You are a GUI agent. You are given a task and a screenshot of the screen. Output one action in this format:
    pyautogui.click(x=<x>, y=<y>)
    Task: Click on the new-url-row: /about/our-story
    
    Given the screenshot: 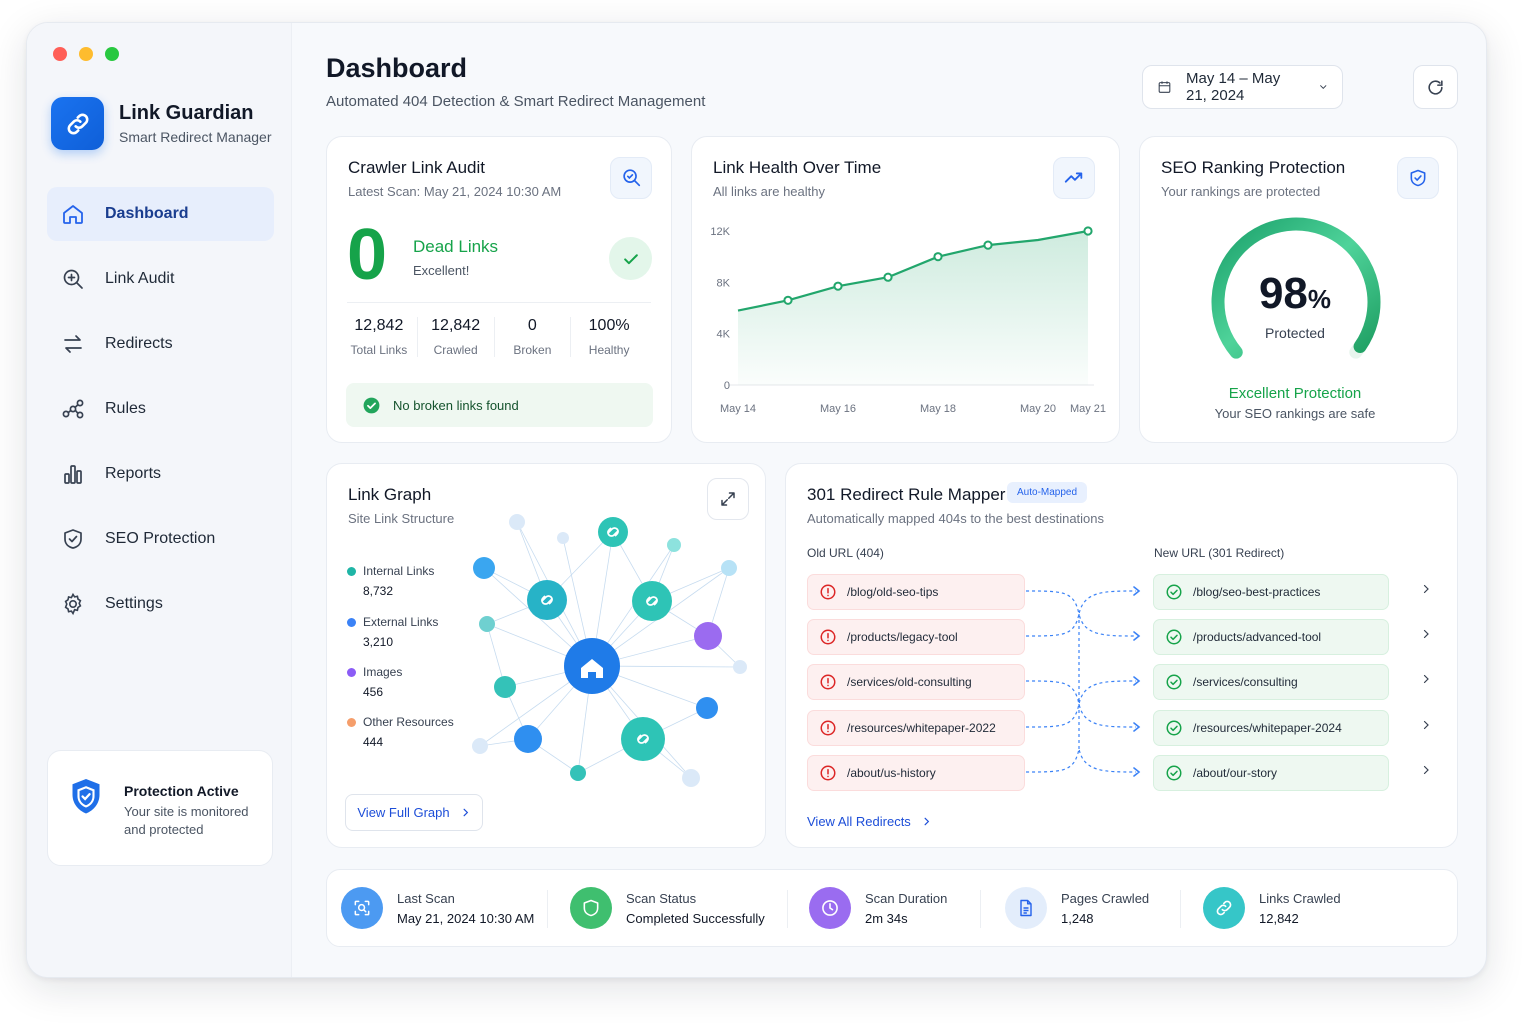 What is the action you would take?
    pyautogui.click(x=1271, y=773)
    